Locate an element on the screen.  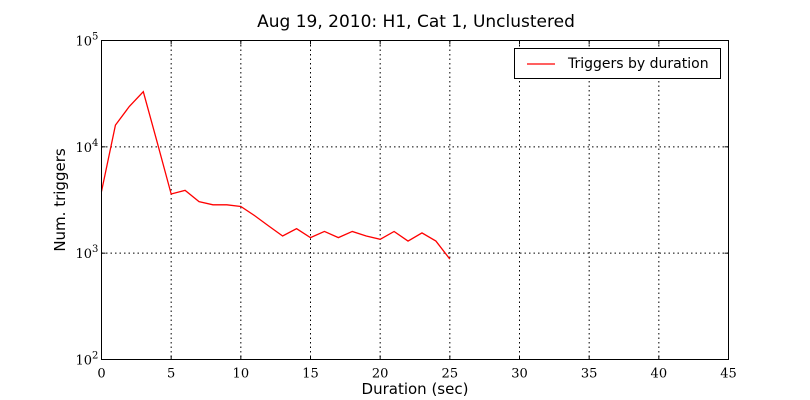
x-tick-label: 0 is located at coordinates (101, 374).